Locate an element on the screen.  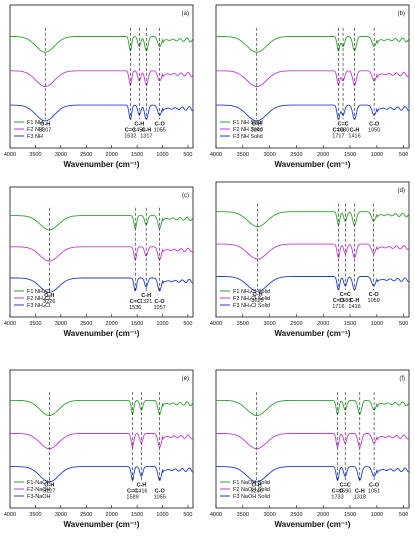
legend-entry-F1: F1 NH Solid is located at coordinates (248, 123).